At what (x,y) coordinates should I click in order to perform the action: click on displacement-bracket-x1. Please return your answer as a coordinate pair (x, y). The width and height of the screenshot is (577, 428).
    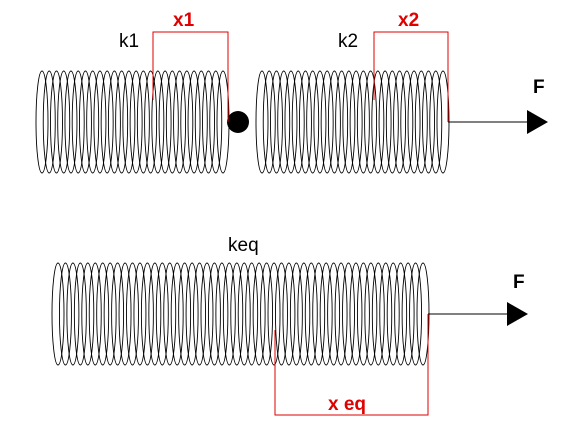
    Looking at the image, I should click on (190, 76).